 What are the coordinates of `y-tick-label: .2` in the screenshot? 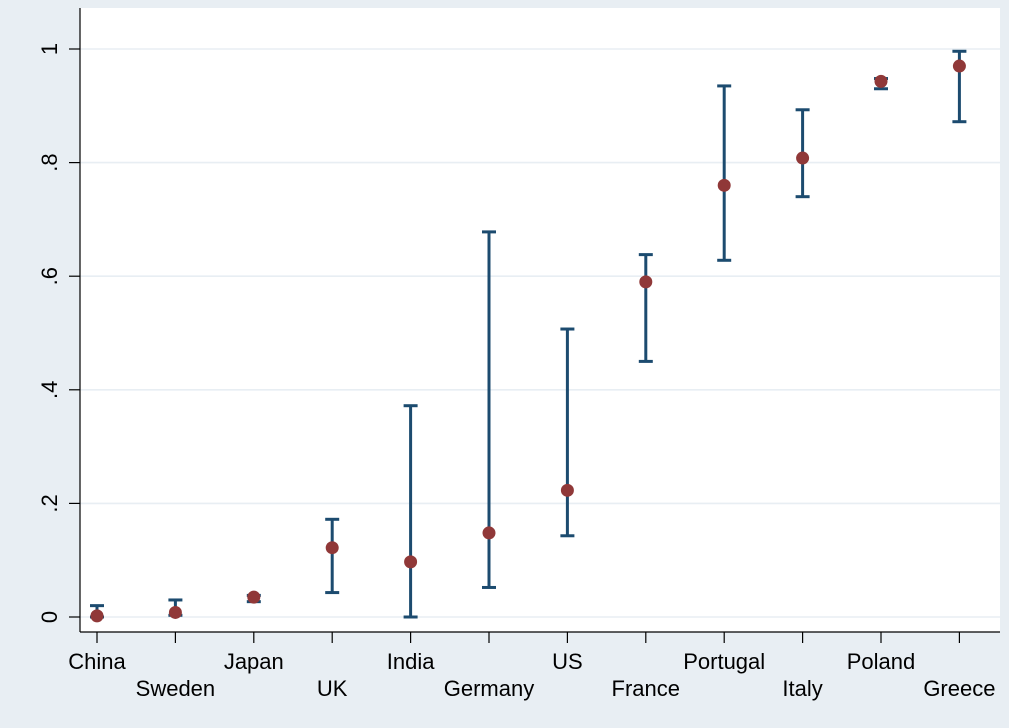 It's located at (49, 503).